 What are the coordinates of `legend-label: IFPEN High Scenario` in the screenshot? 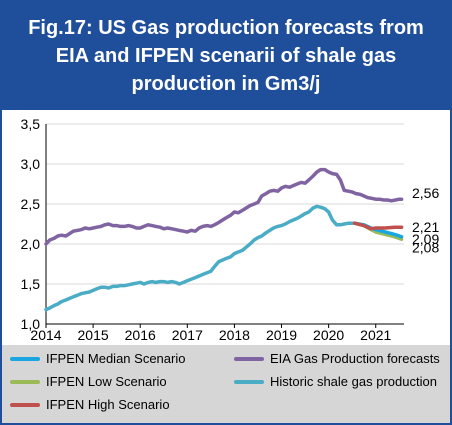 It's located at (108, 404).